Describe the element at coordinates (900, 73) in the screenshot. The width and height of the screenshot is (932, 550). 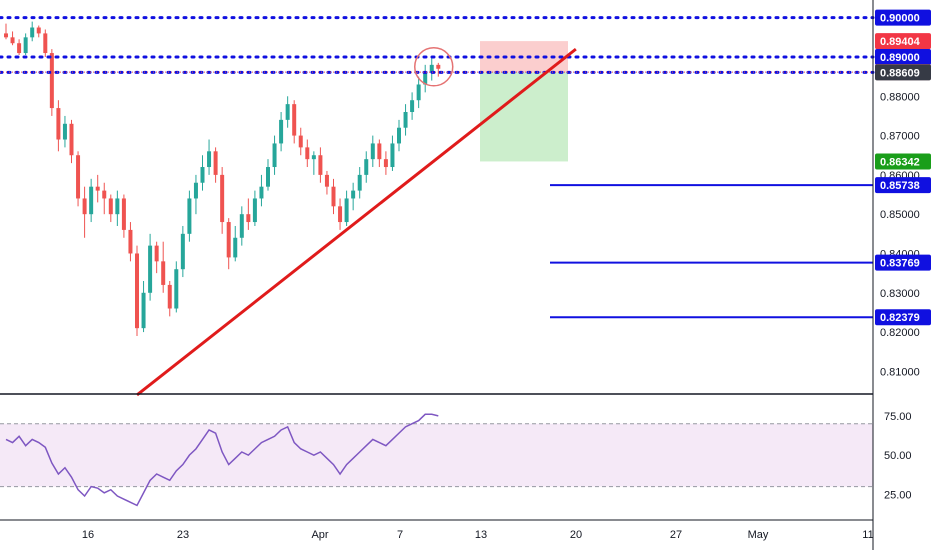
I see `price-label-text: 0.88609` at that location.